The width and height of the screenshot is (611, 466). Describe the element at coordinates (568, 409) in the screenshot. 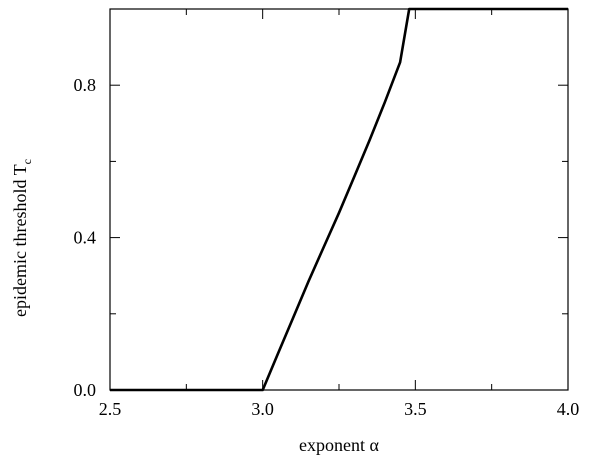

I see `x-tick-label: 4.0` at that location.